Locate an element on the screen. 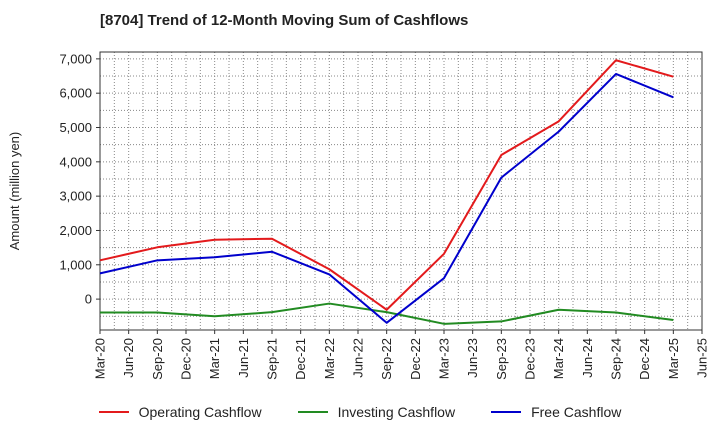 The width and height of the screenshot is (720, 440). y-tick-label: 4,000 is located at coordinates (75, 161).